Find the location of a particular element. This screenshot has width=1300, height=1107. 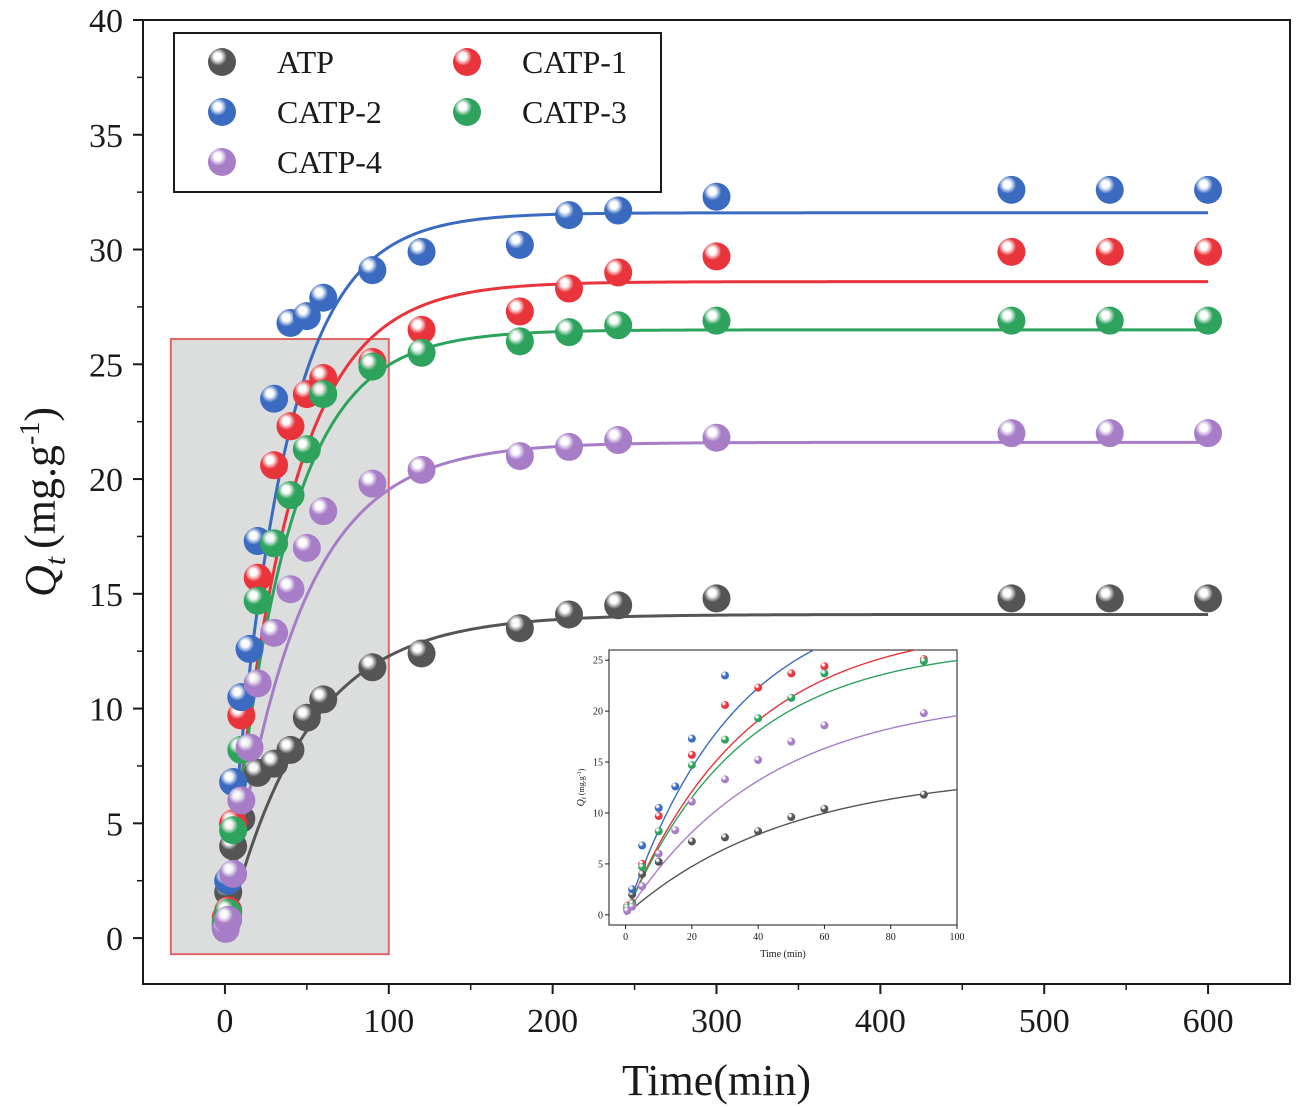

legend: ATP CATP-1 CATP-2 CATP-3 CATP-4 is located at coordinates (417, 112).